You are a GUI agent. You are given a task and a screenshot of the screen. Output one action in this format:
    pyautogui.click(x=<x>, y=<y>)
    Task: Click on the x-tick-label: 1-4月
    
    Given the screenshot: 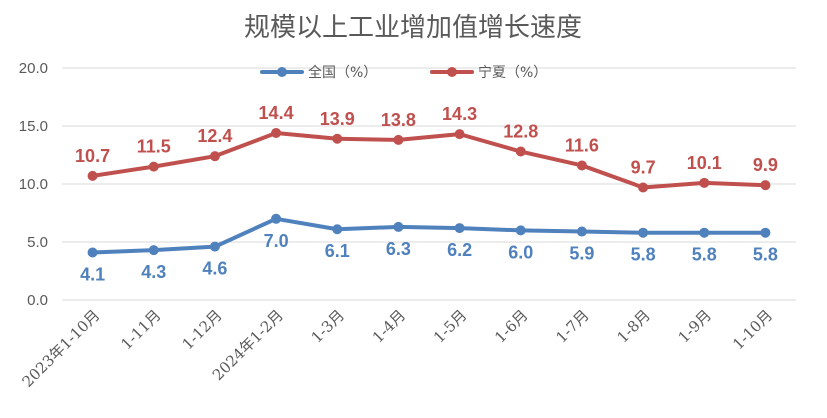 What is the action you would take?
    pyautogui.click(x=389, y=326)
    